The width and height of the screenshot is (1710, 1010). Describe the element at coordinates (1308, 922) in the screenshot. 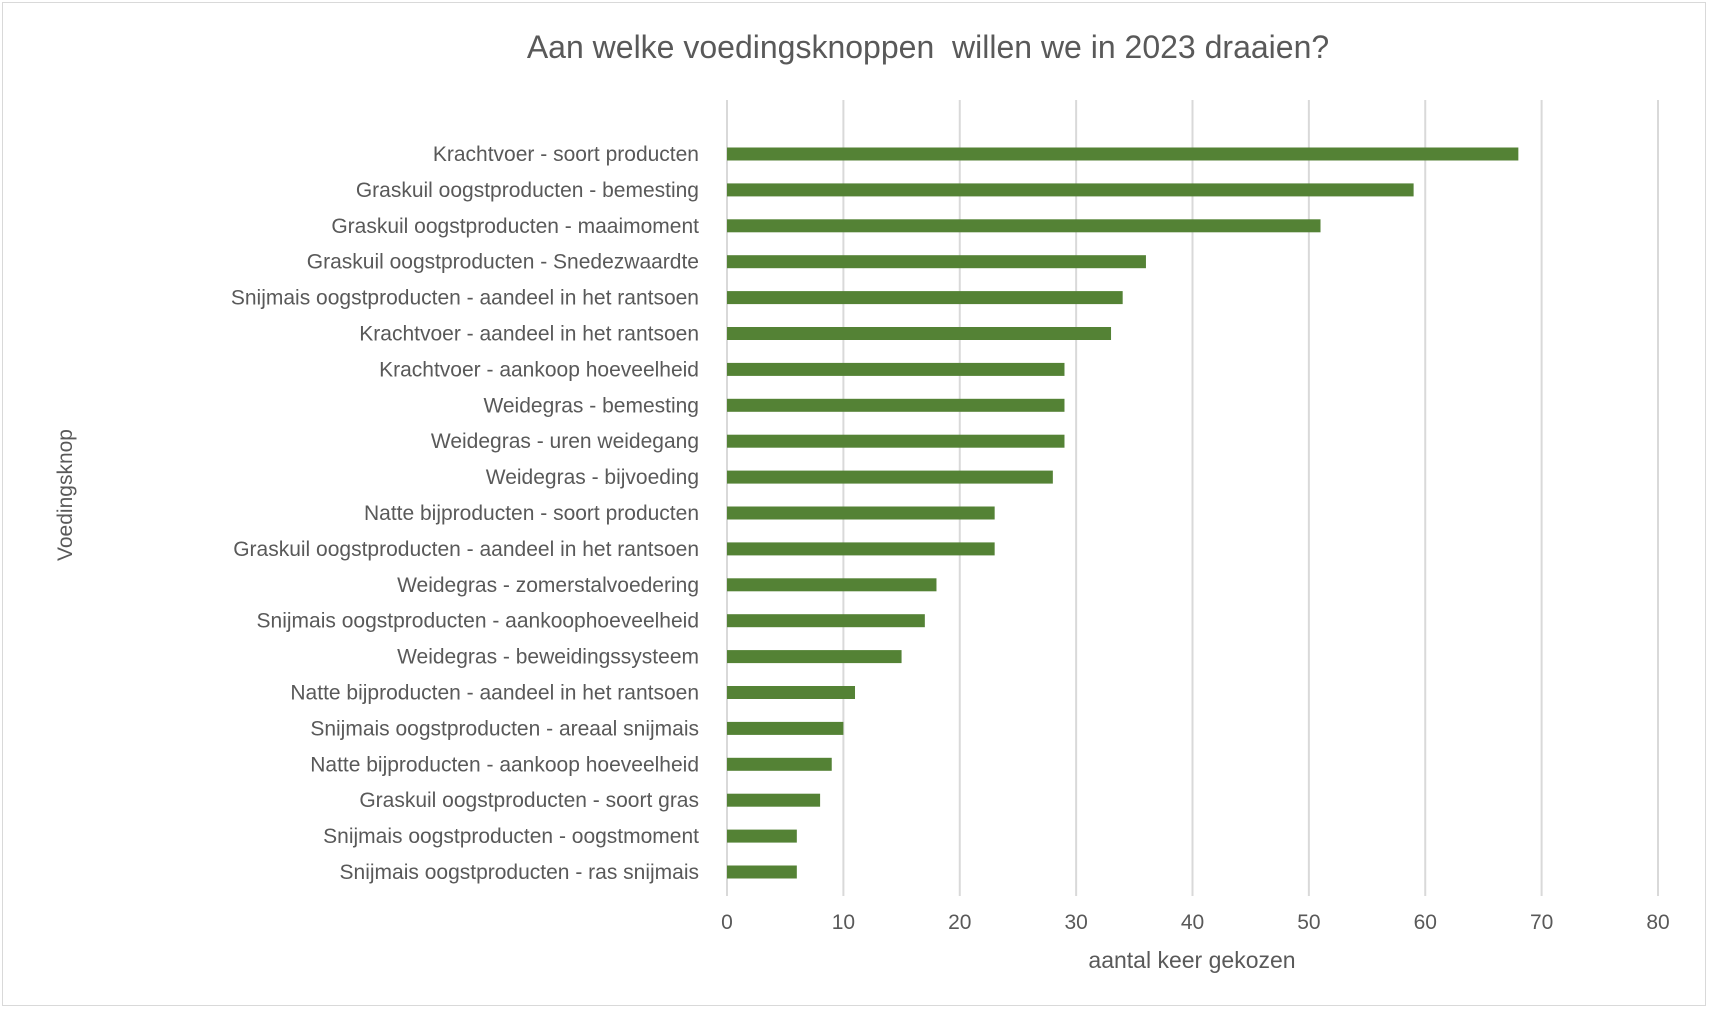

I see `x-tick-label: 50` at that location.